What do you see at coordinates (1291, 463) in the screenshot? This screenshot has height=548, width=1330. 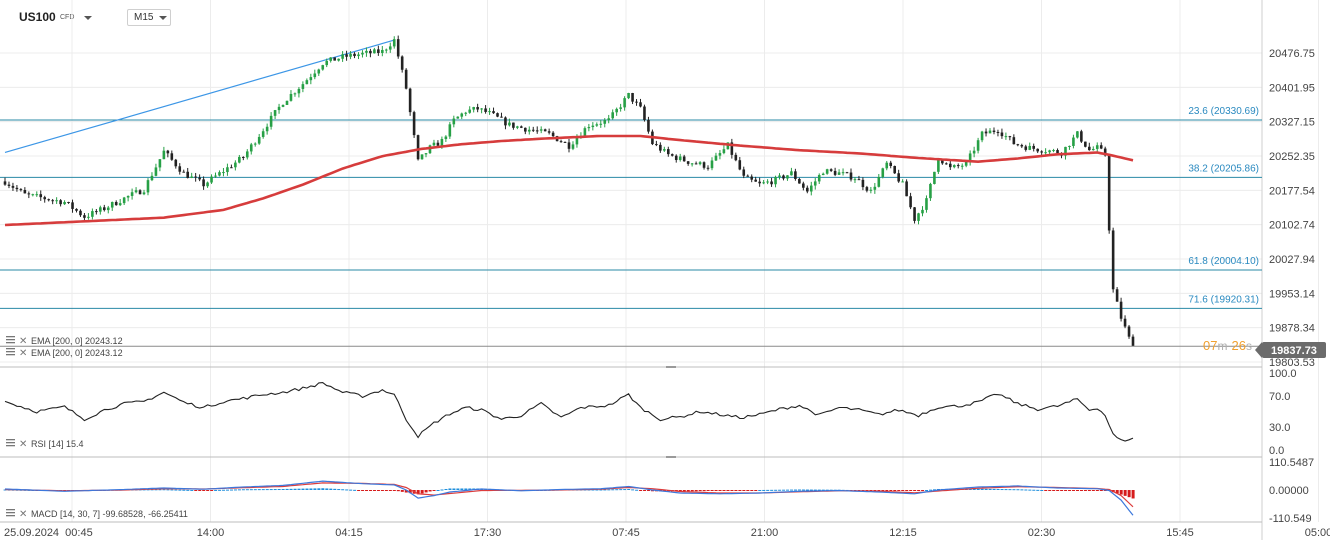 I see `macd-tick-label: 110.5487` at bounding box center [1291, 463].